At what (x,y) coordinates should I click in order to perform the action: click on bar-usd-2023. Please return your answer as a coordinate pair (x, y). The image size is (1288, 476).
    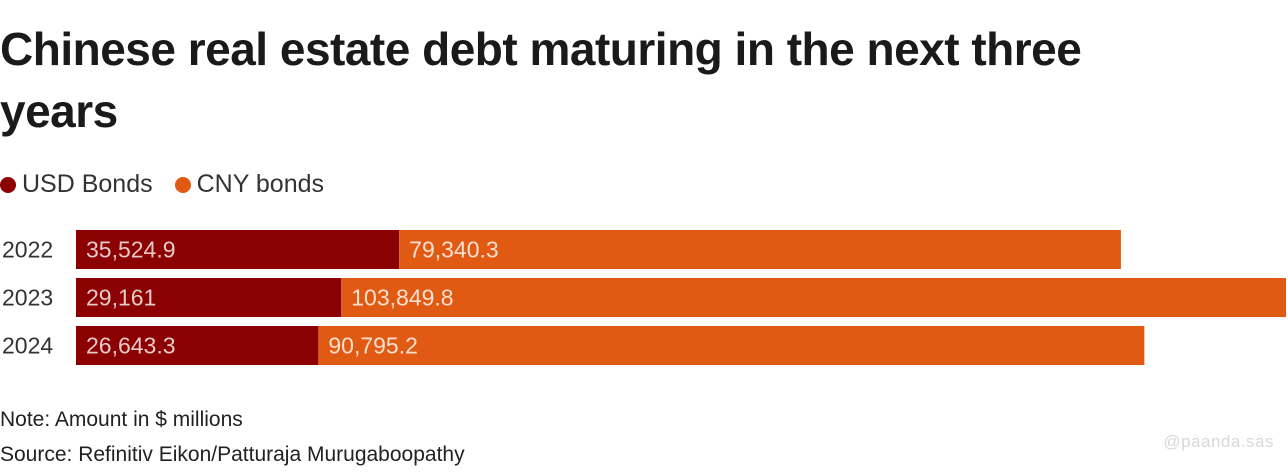
    Looking at the image, I should click on (209, 297).